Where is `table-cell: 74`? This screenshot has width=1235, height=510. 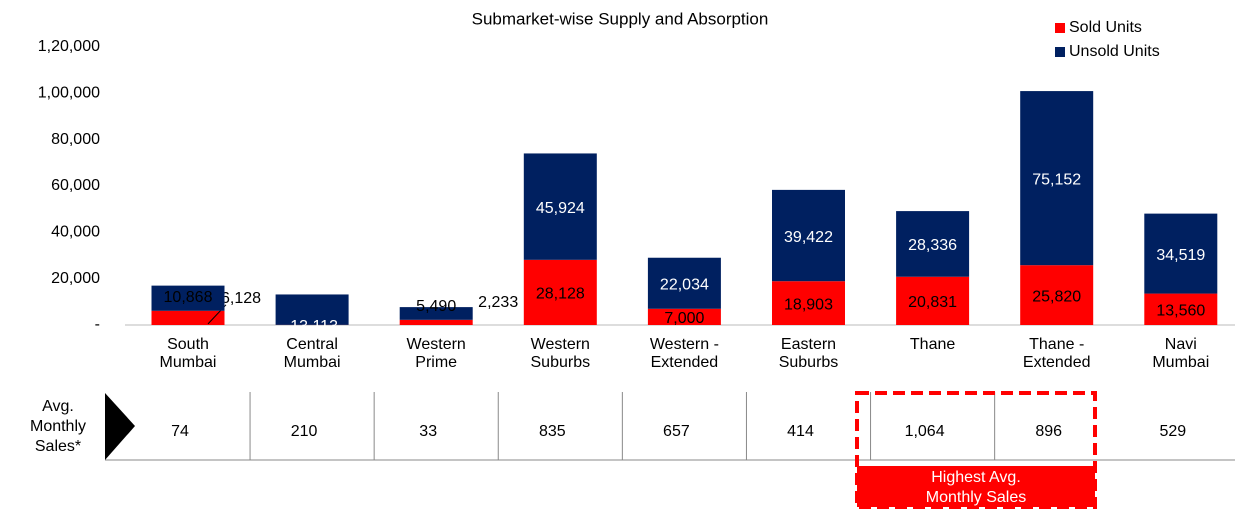
table-cell: 74 is located at coordinates (180, 431).